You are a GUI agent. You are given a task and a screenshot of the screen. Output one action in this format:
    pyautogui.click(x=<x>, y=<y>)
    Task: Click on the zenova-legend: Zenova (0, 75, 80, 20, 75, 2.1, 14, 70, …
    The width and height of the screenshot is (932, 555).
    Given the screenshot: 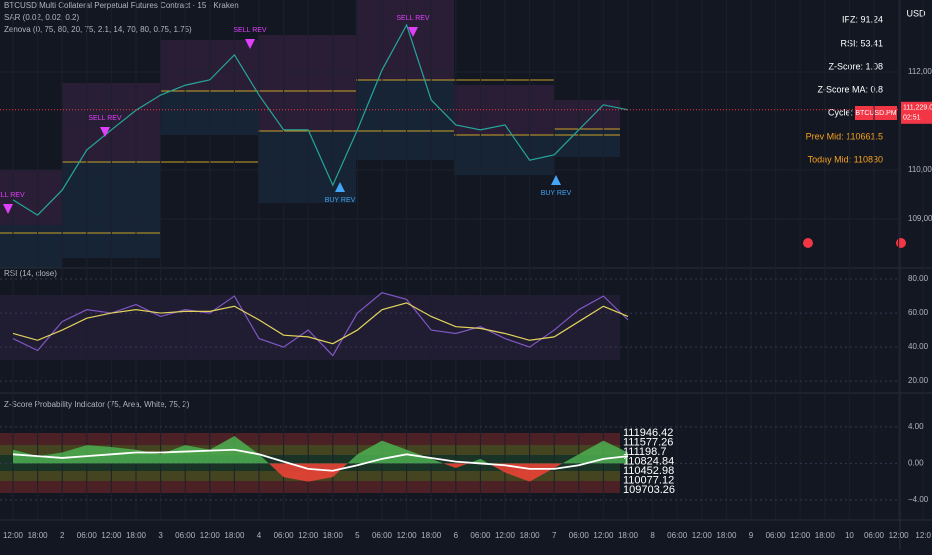 What is the action you would take?
    pyautogui.click(x=98, y=29)
    